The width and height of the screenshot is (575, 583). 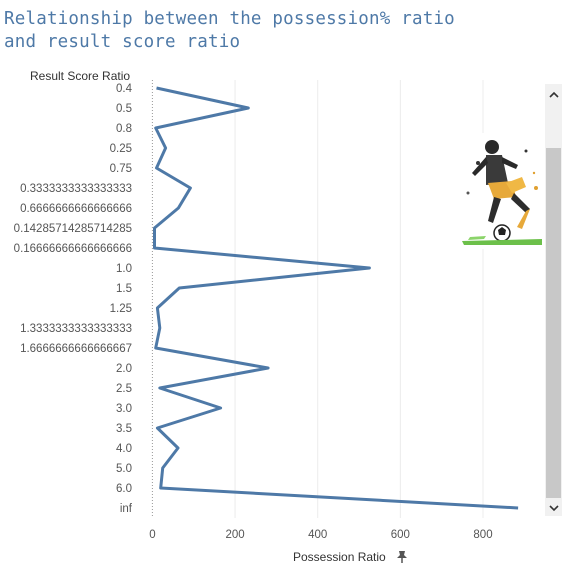 What do you see at coordinates (124, 469) in the screenshot?
I see `y-tick-label: 5.0` at bounding box center [124, 469].